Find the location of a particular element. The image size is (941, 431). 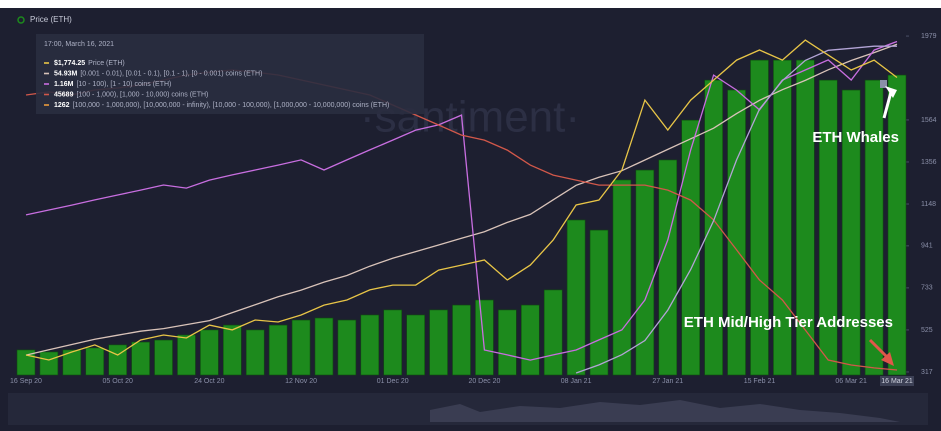

tooltip-title: 17:00, March 16, 2021 is located at coordinates (79, 44).